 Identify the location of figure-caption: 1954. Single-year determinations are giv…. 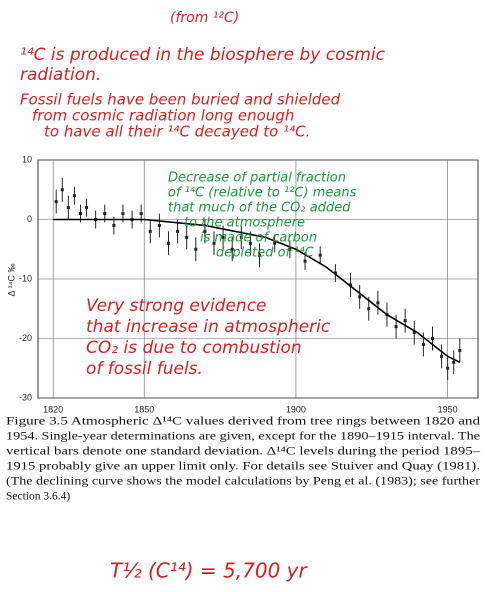
(243, 437).